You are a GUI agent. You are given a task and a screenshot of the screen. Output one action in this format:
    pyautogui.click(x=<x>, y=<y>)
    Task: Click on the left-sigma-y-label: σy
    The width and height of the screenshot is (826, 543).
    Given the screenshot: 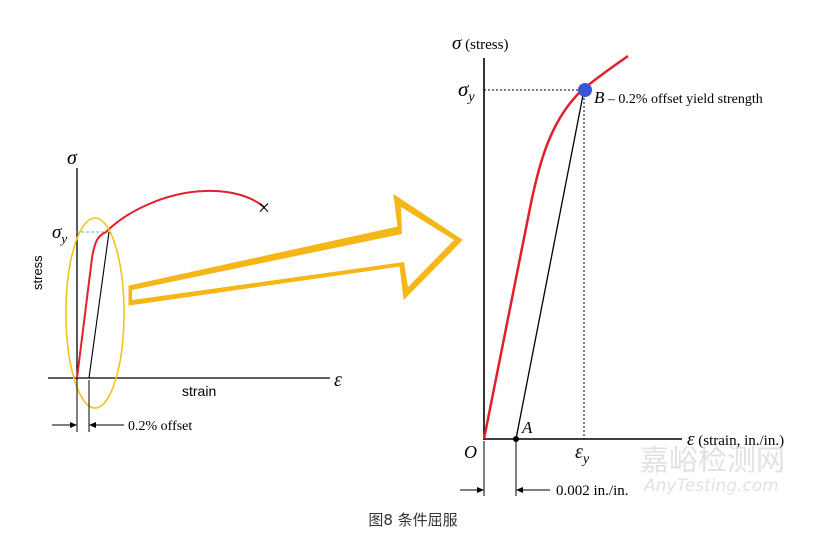 What is the action you would take?
    pyautogui.click(x=59, y=234)
    